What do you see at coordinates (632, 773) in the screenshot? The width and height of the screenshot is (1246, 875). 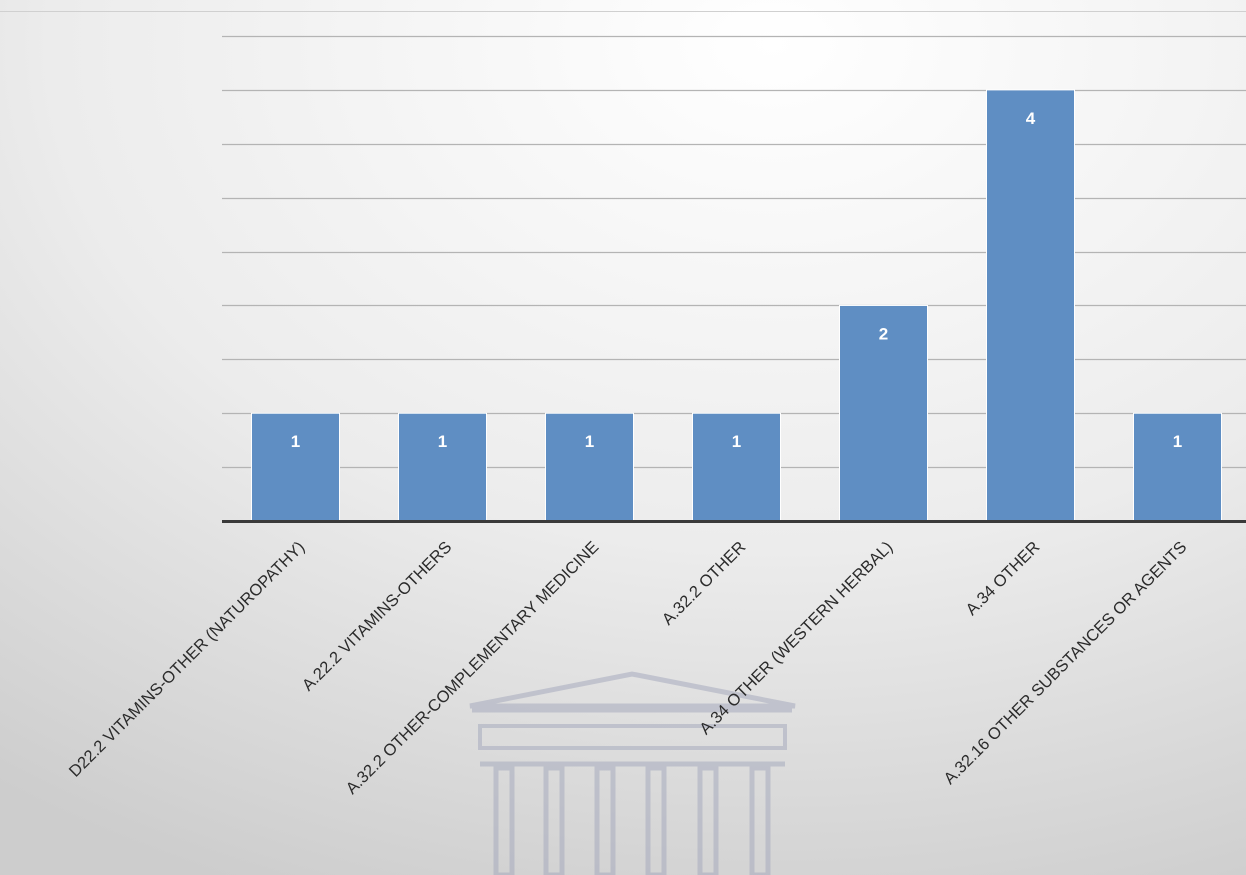 I see `building-watermark` at bounding box center [632, 773].